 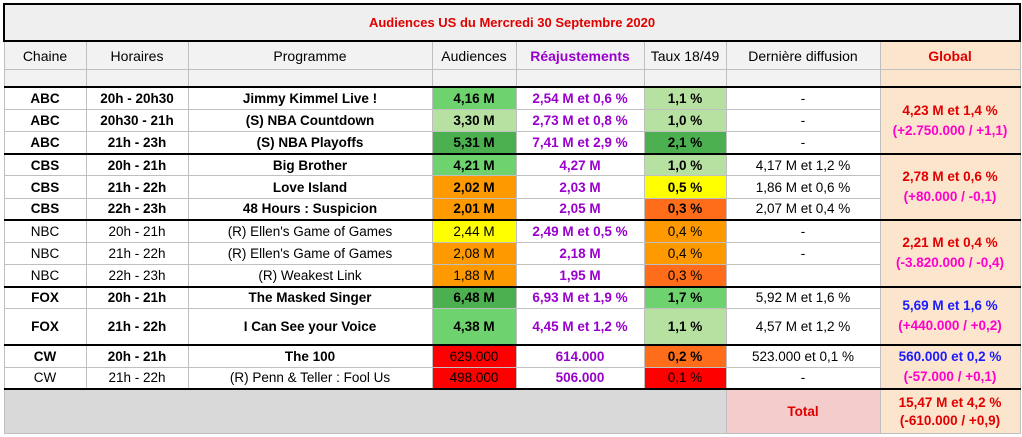 I want to click on cell-reajustements: 614.000, so click(x=580, y=355).